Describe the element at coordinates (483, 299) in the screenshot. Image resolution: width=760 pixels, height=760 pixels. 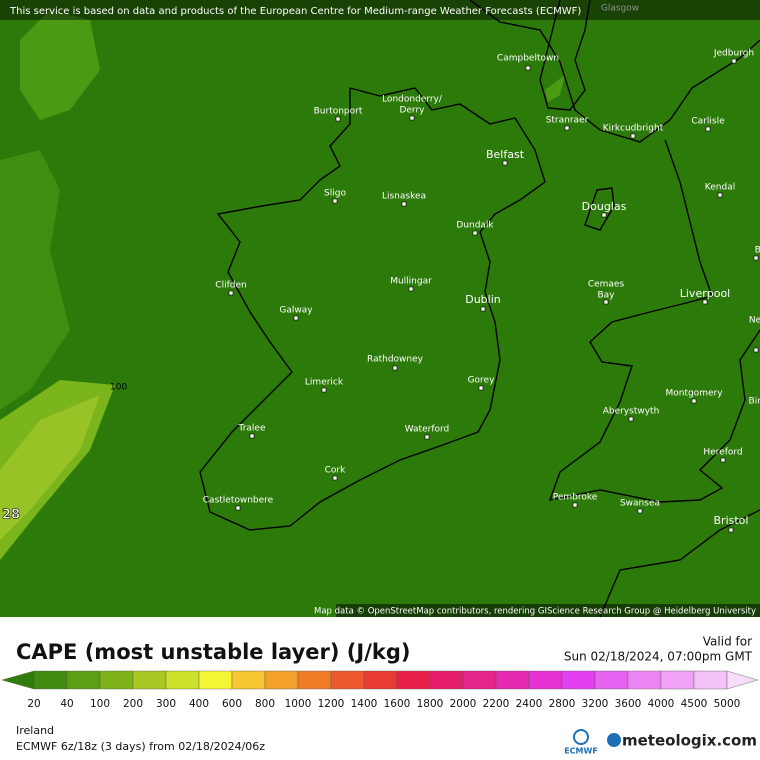
I see `place-label: Dublin` at that location.